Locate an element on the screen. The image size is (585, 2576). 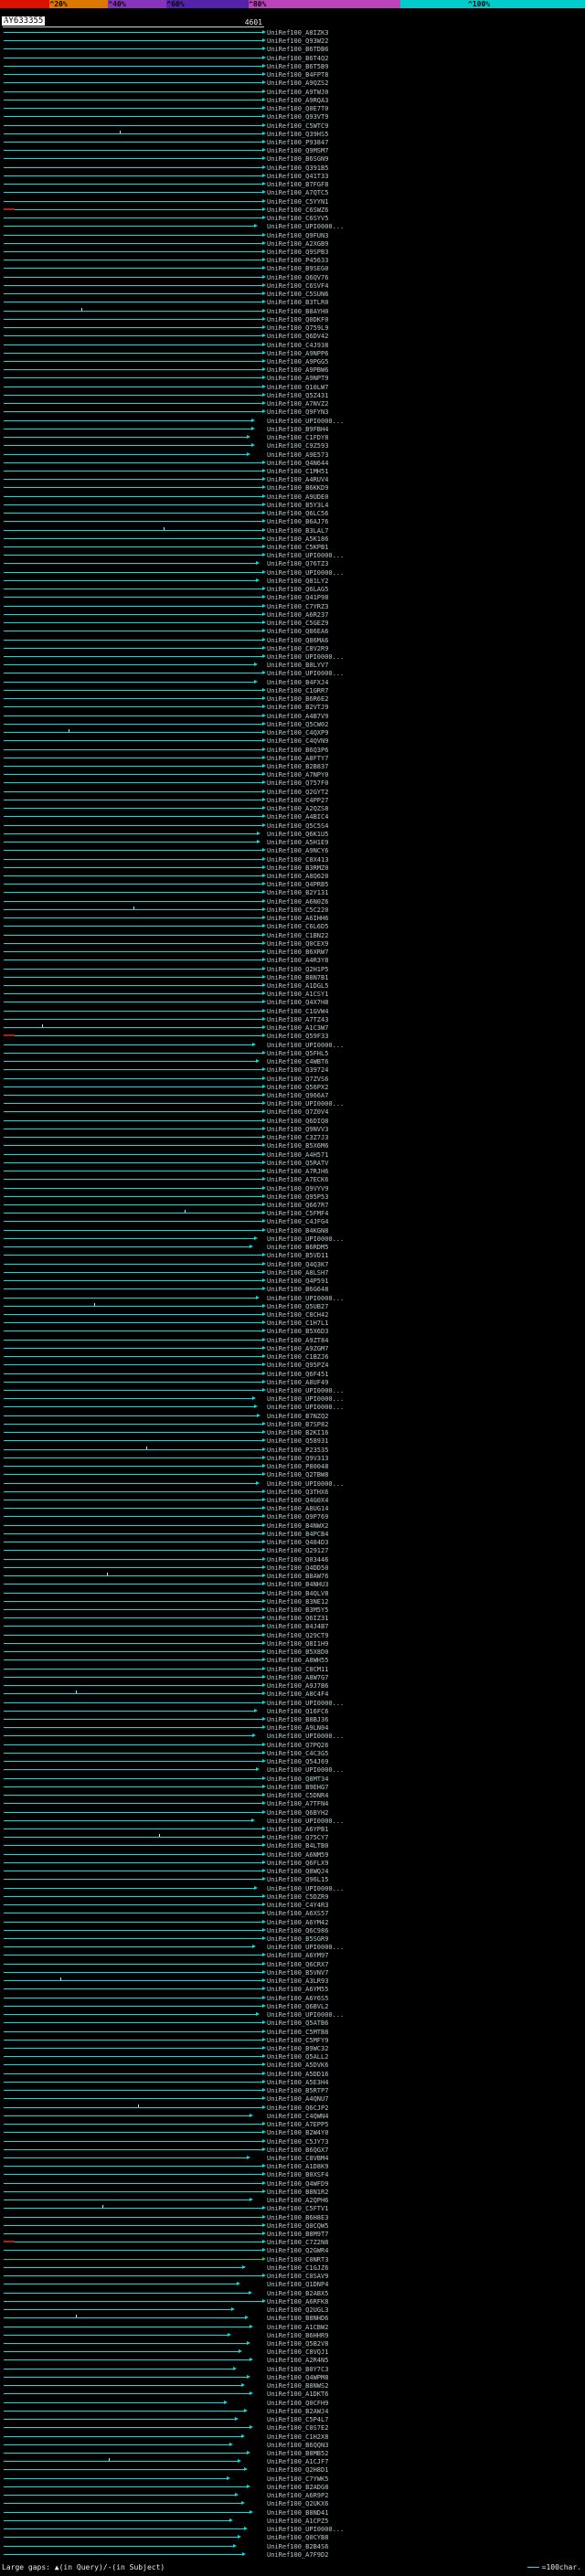
hit-row: UniRef100_A9UDE0 is located at coordinates (293, 497).